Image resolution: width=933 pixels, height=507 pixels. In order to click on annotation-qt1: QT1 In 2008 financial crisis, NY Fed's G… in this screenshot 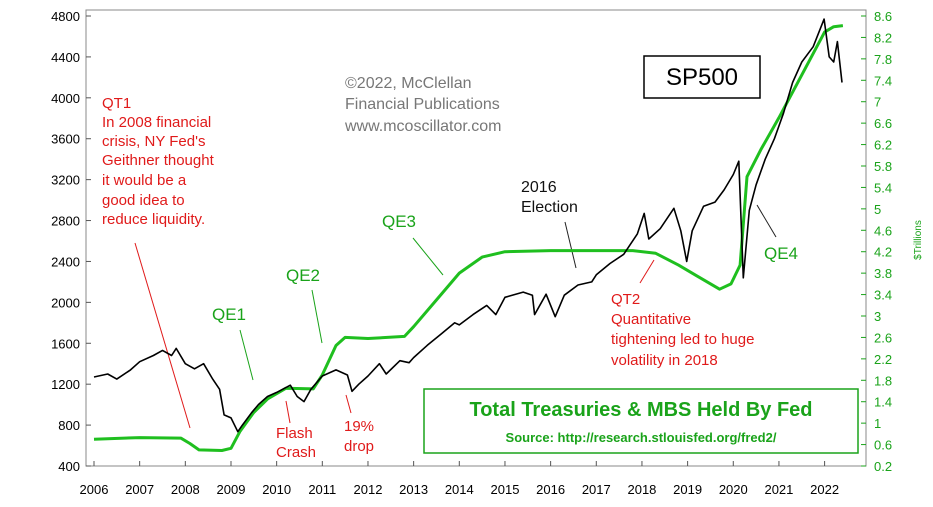, I will do `click(158, 262)`.